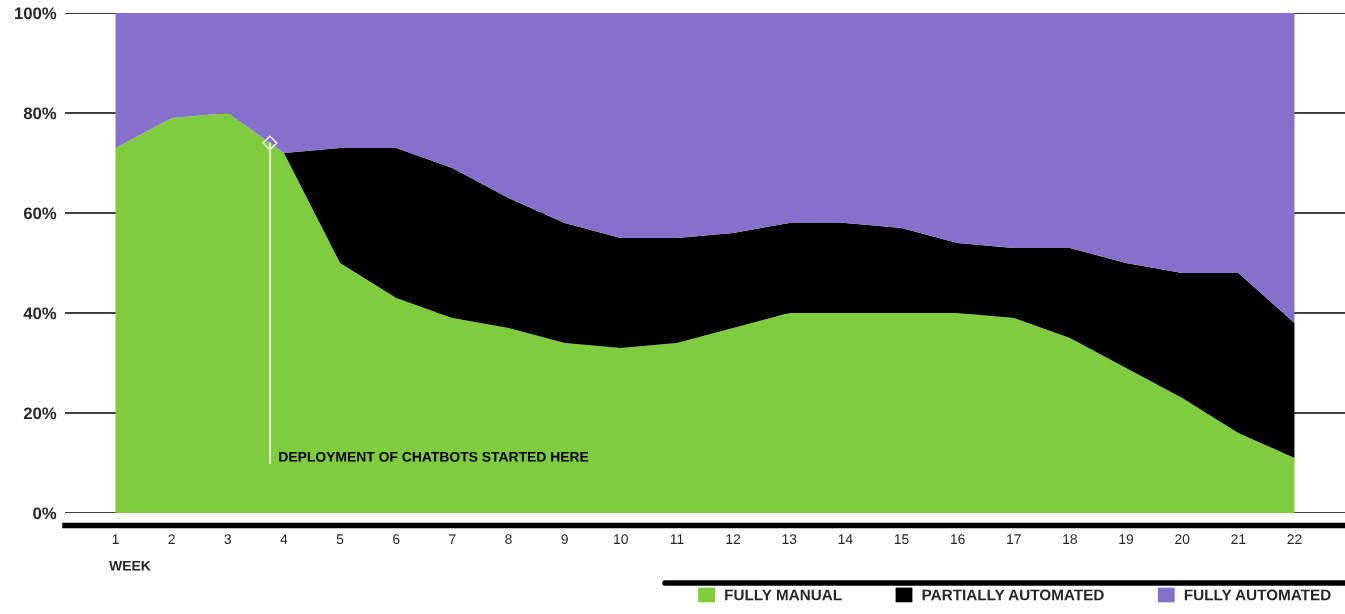 The image size is (1345, 614). I want to click on x-tick-label: 21, so click(1238, 539).